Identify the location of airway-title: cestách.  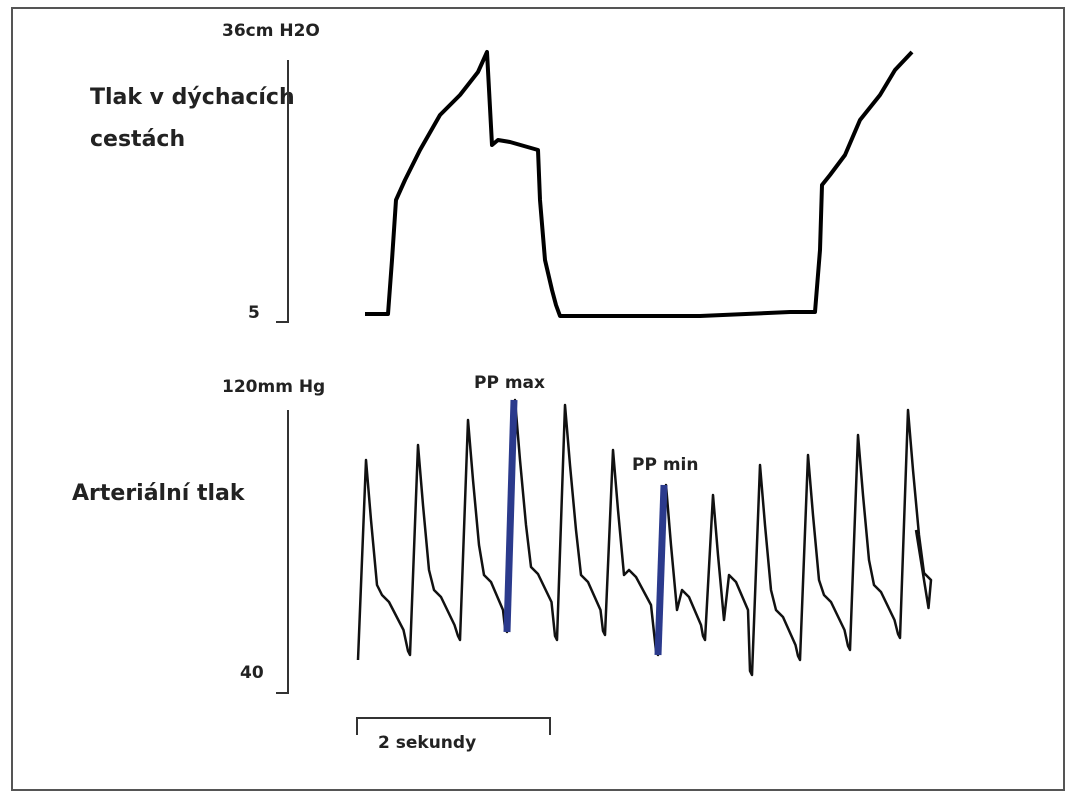
(137, 139).